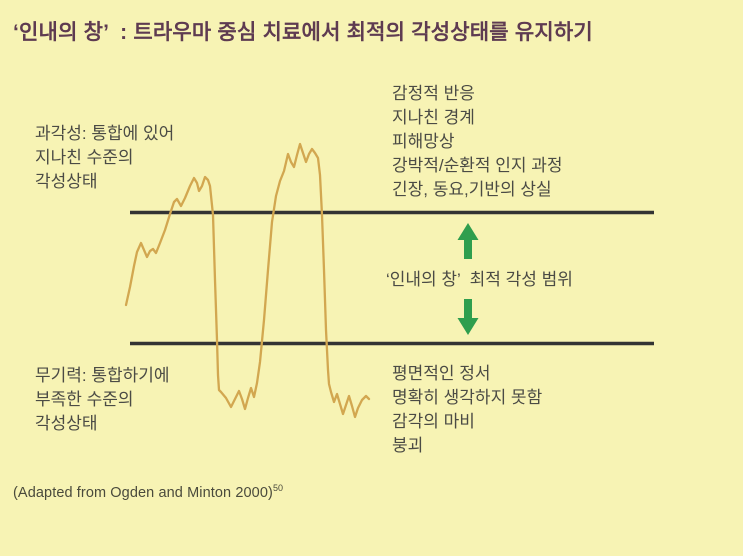 Image resolution: width=743 pixels, height=556 pixels. I want to click on hypoarousal-label: 무기력: 통합하기에 부족한 수준의 각성상태, so click(150, 400).